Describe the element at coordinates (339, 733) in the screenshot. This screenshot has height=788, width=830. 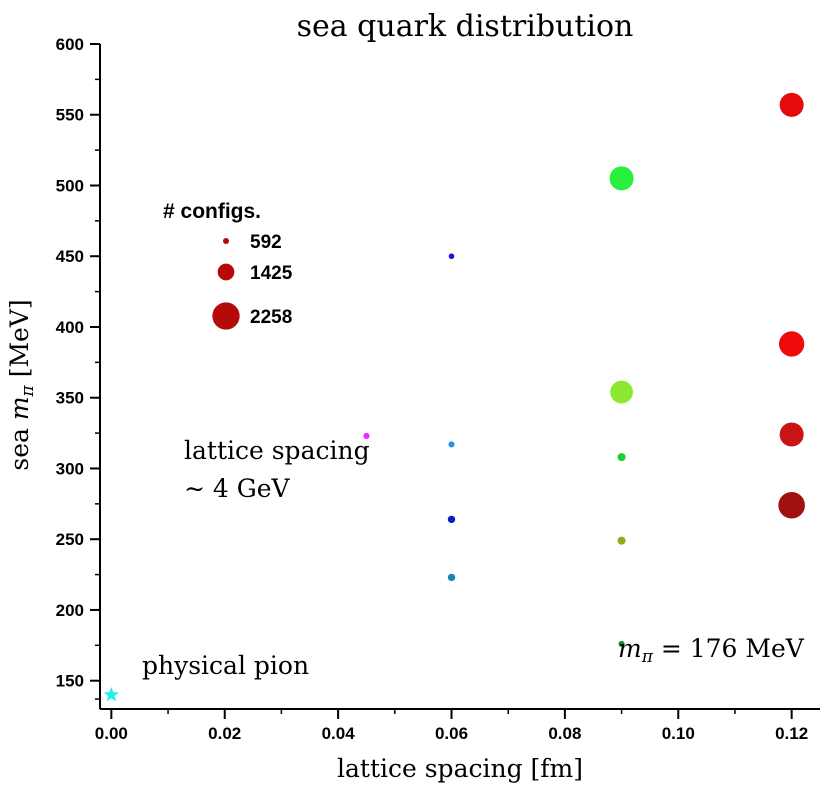
I see `x-tick-label: 0.04` at that location.